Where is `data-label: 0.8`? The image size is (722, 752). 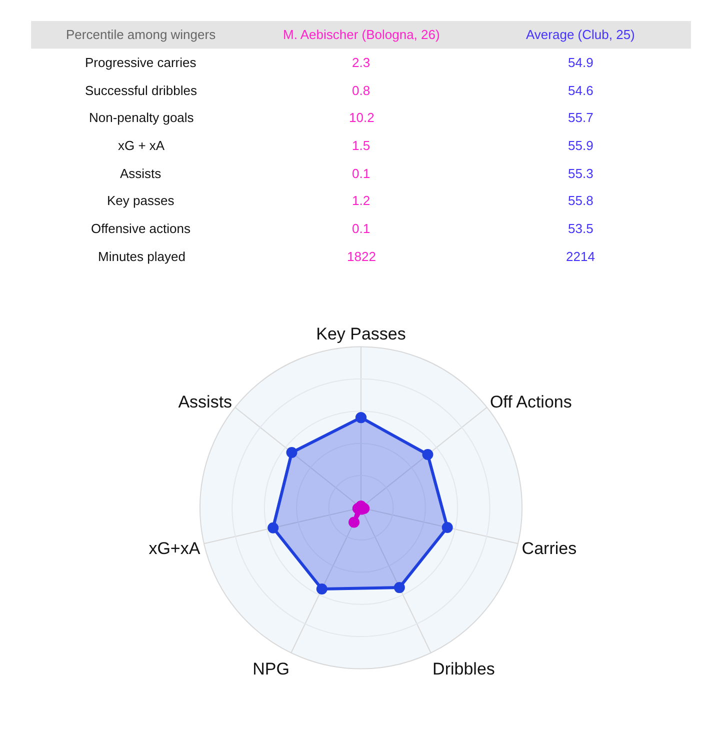
data-label: 0.8 is located at coordinates (361, 90).